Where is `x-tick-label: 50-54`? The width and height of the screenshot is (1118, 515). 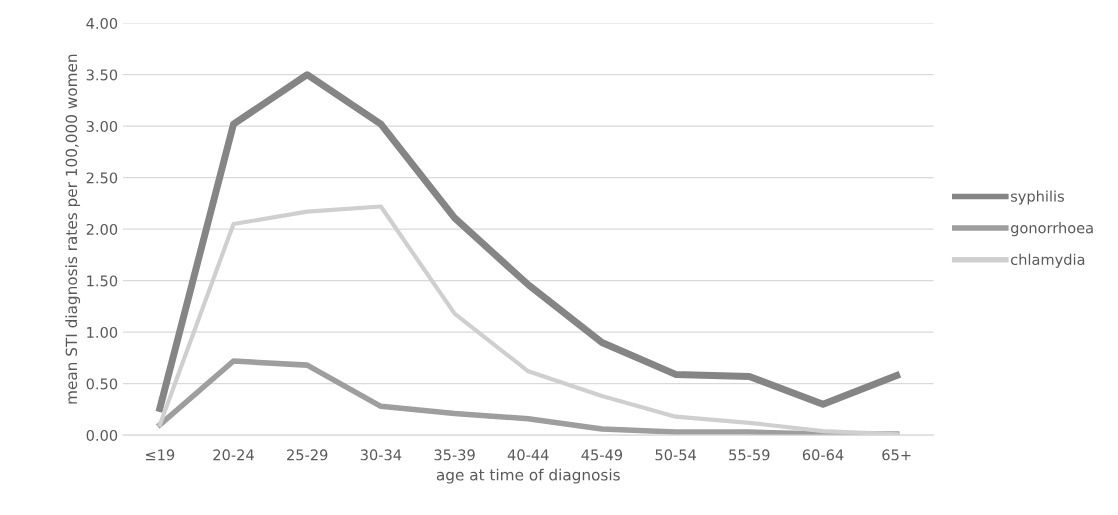
x-tick-label: 50-54 is located at coordinates (675, 455).